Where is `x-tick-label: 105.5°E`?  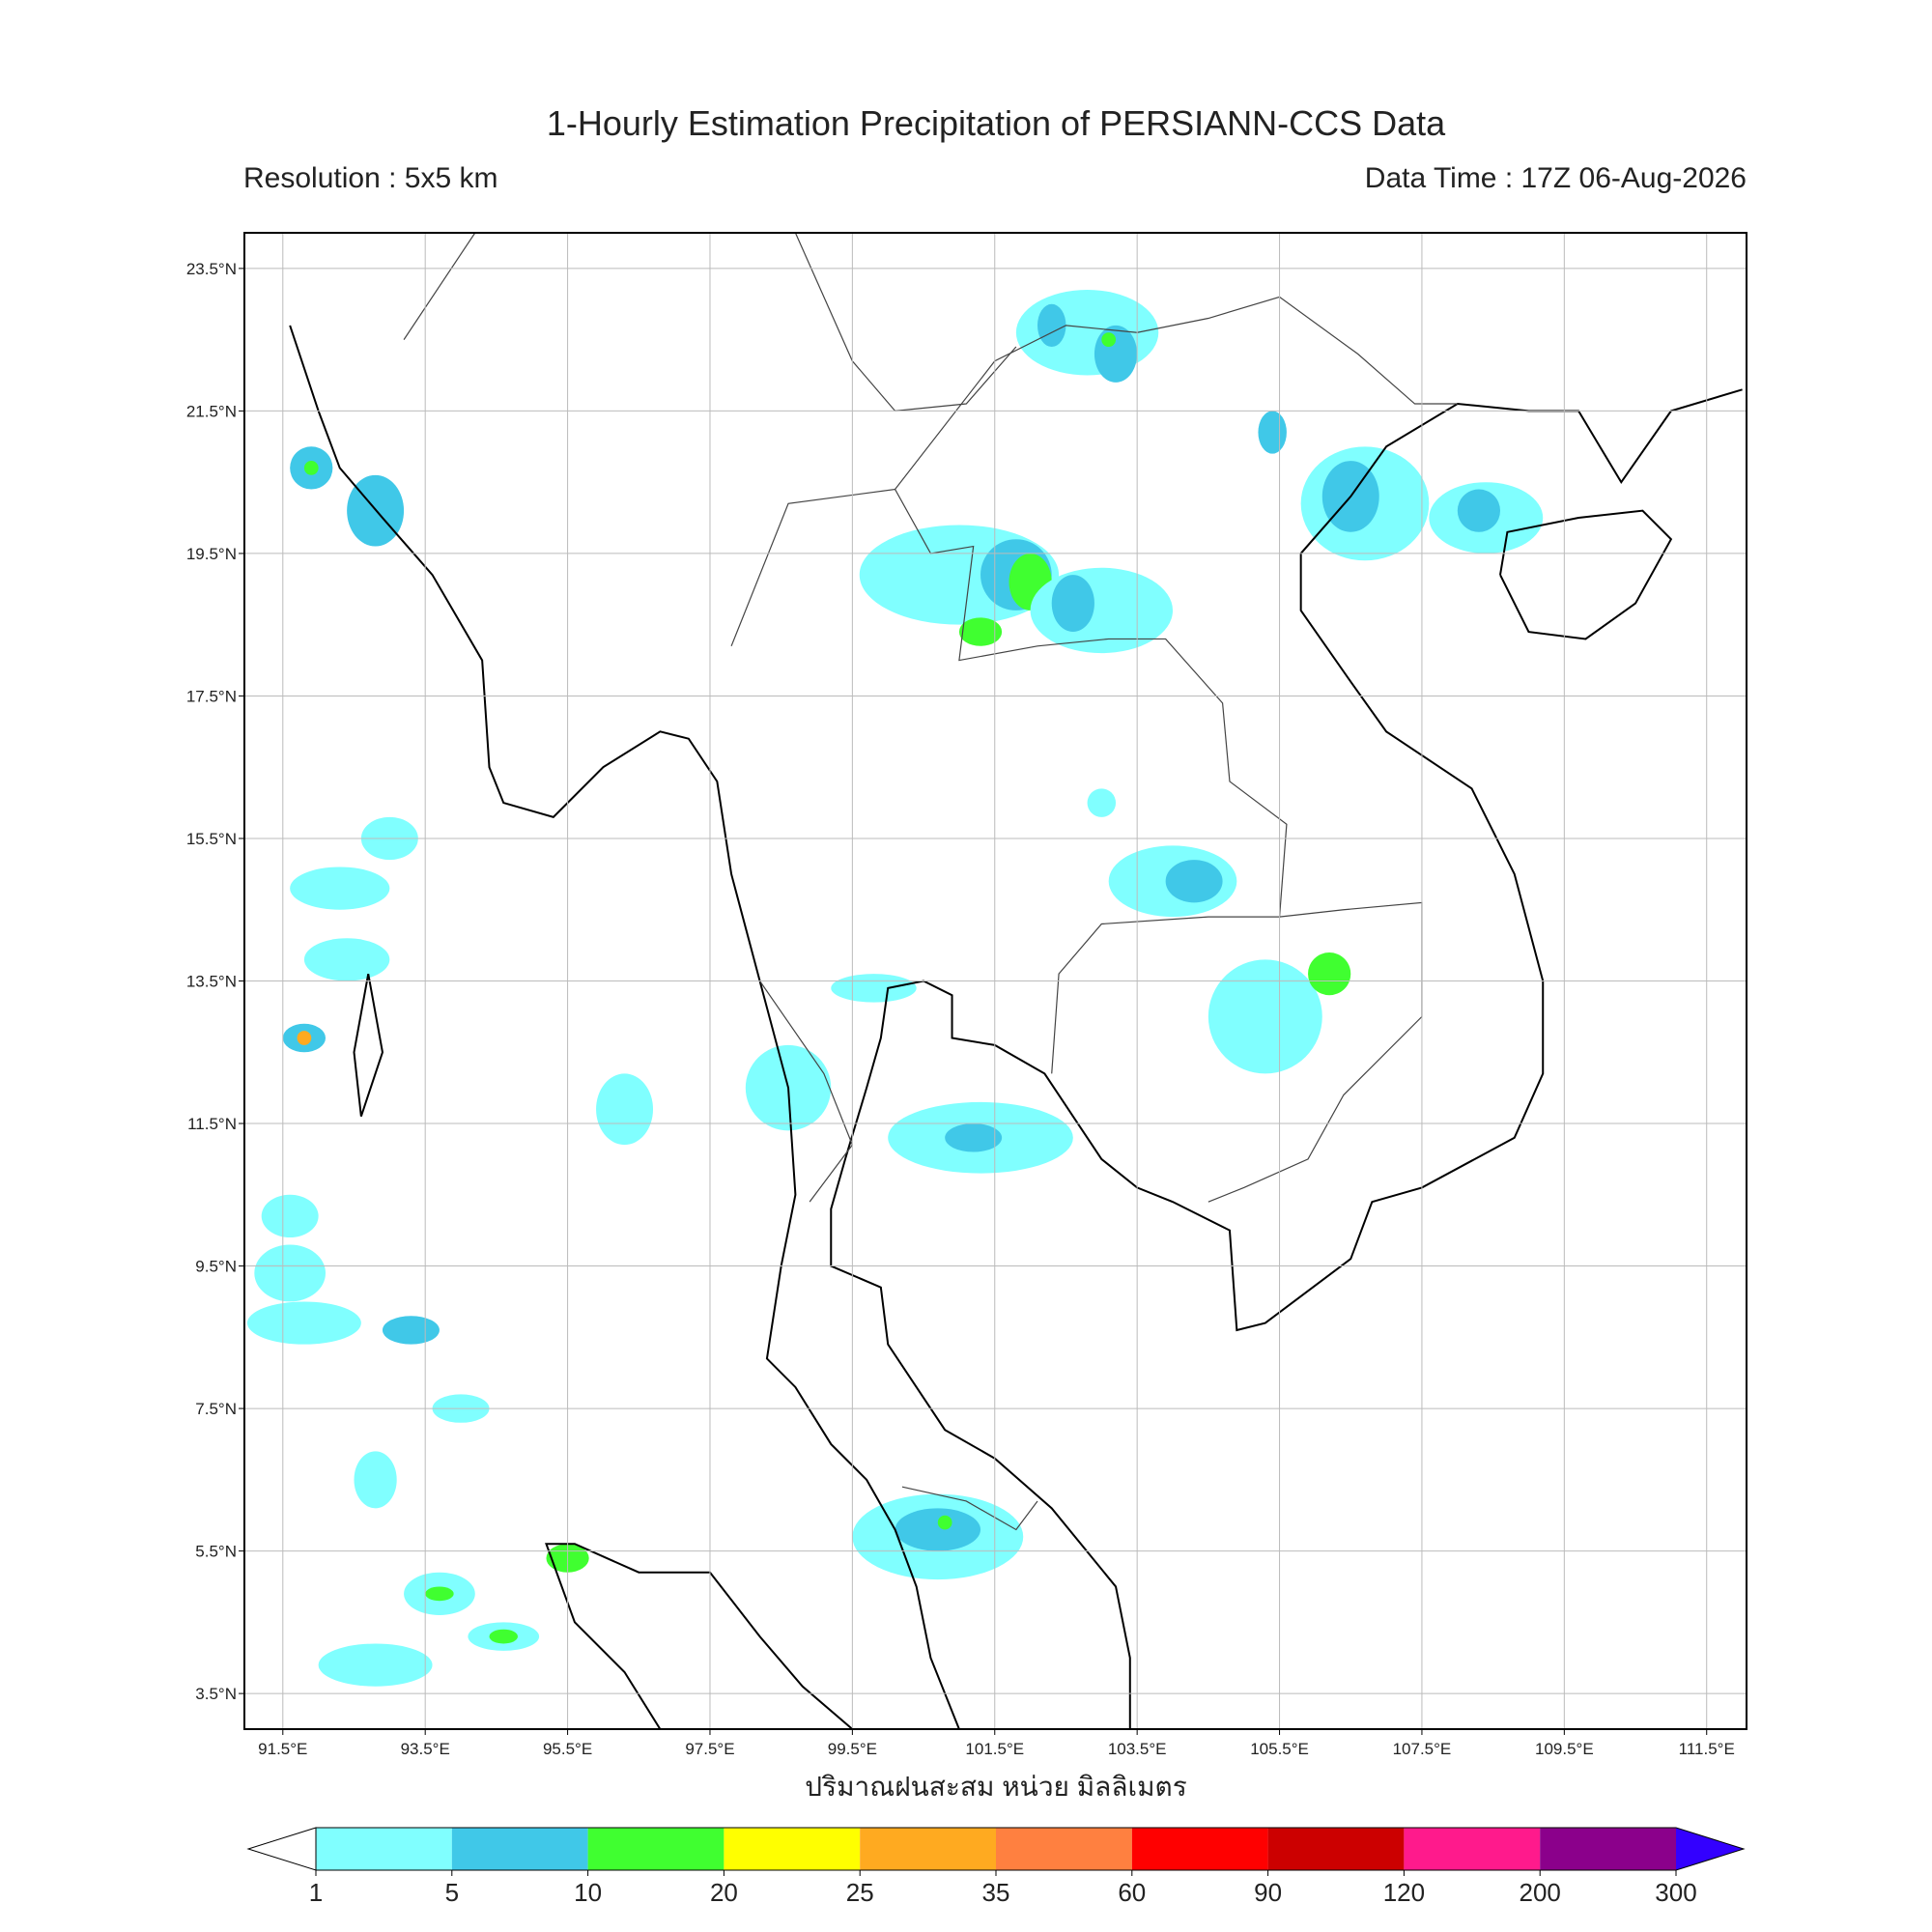 x-tick-label: 105.5°E is located at coordinates (1279, 1749).